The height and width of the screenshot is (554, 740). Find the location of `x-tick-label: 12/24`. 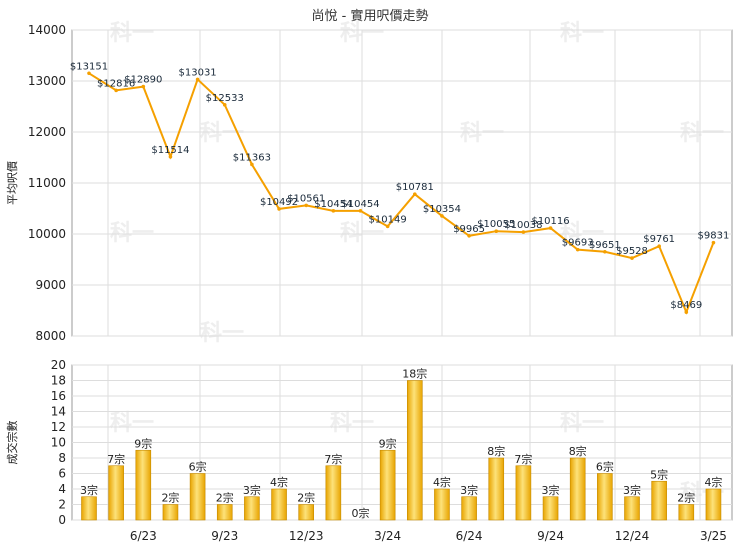

x-tick-label: 12/24 is located at coordinates (632, 536).